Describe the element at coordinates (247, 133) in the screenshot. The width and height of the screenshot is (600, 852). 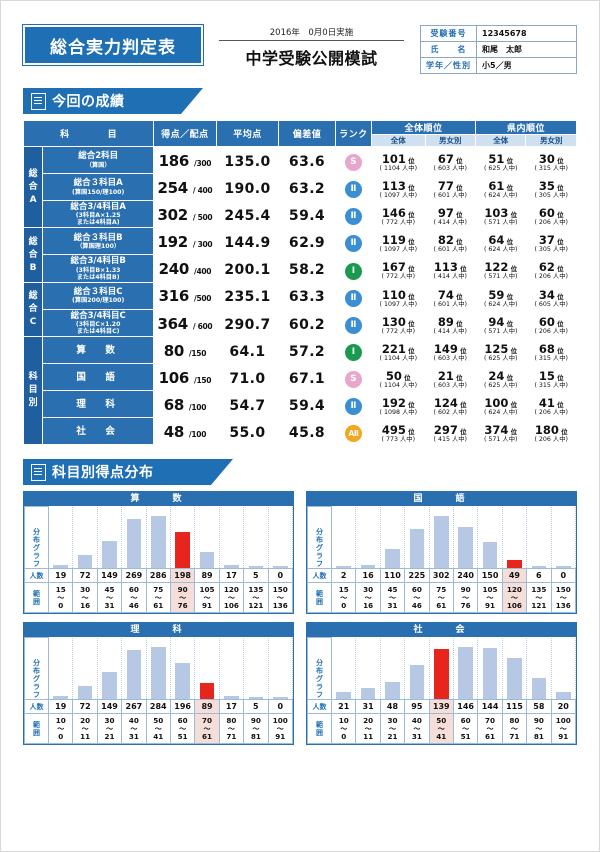
I see `th-average: 平均点` at that location.